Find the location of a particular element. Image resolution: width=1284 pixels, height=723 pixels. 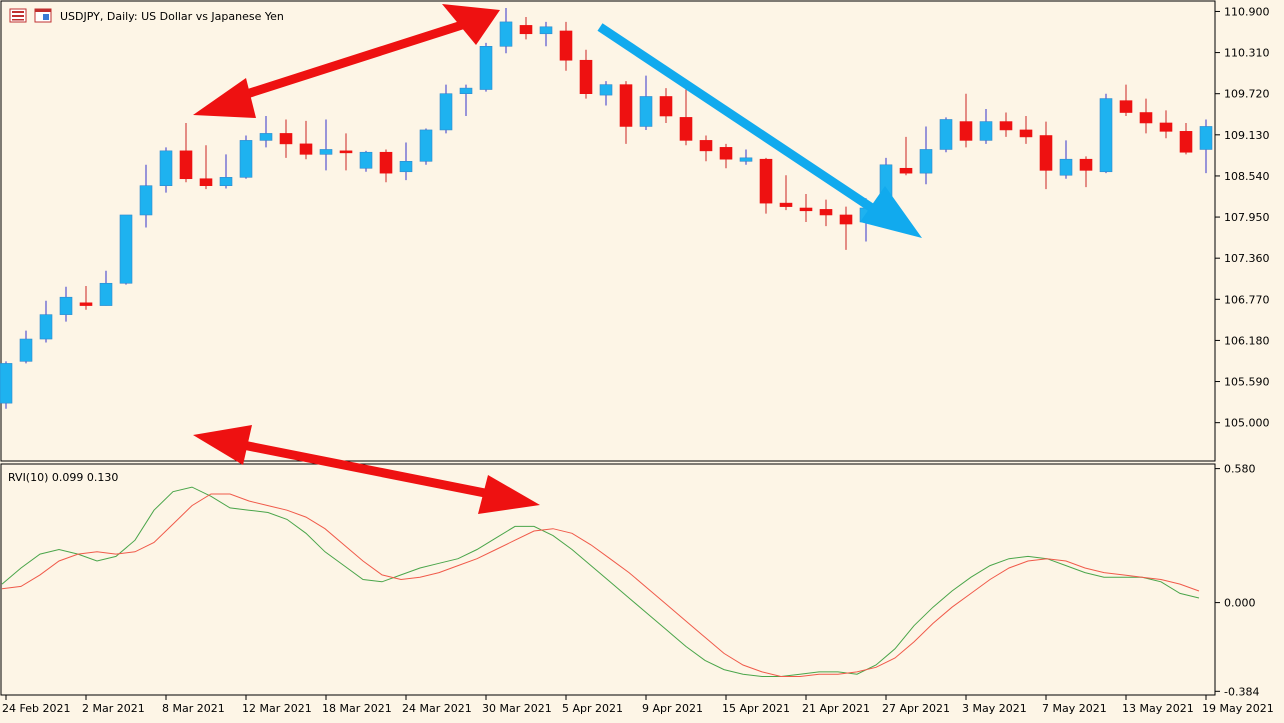

chart-menu-icon is located at coordinates (18, 15).